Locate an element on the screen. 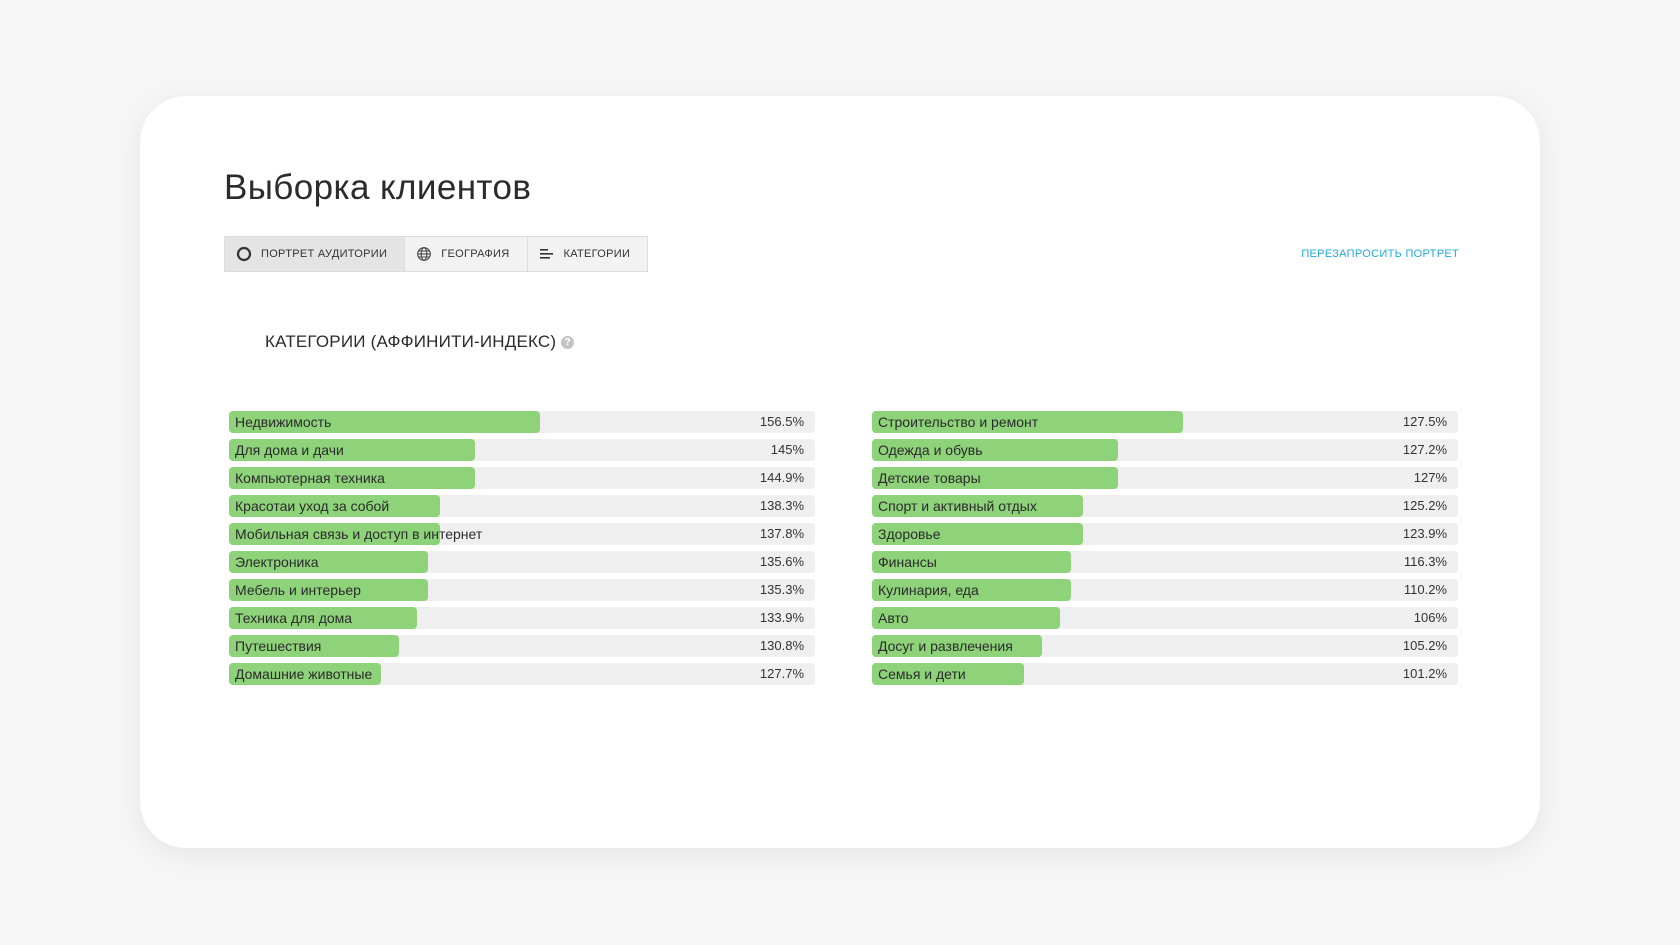  category-value: 123.9% is located at coordinates (1424, 533).